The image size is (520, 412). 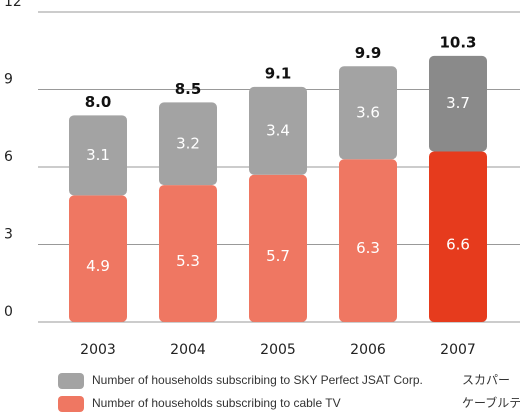 I want to click on y-tick-label: 3, so click(x=8, y=235).